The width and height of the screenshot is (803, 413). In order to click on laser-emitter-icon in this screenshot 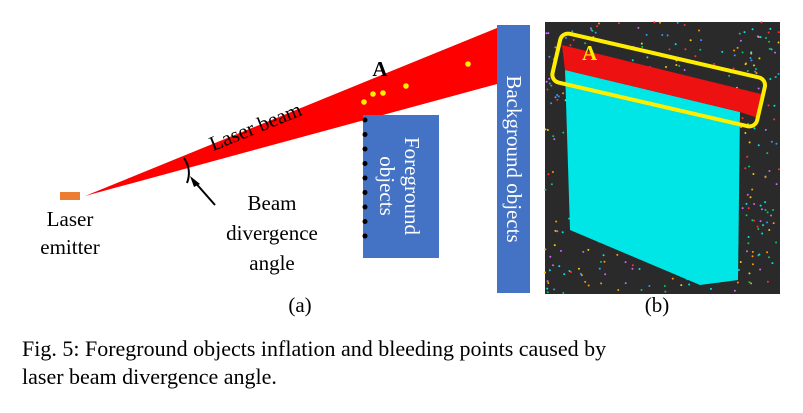, I will do `click(70, 196)`.